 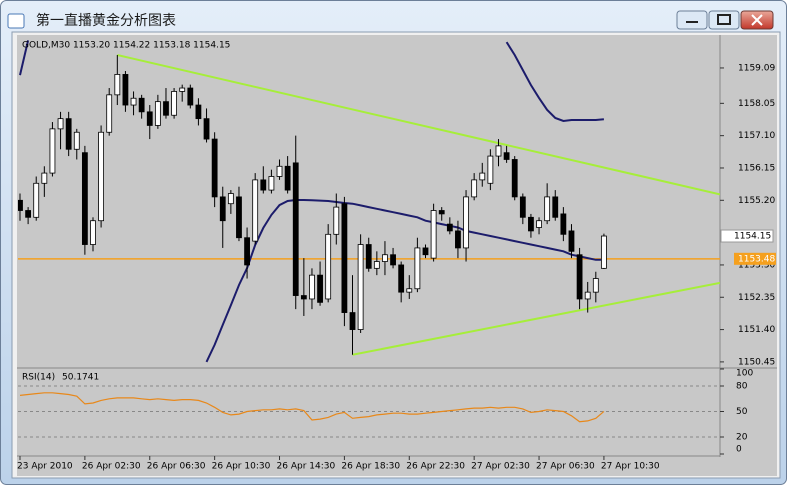 I want to click on x-tick-label: 26 Apr 10:30, so click(x=241, y=467).